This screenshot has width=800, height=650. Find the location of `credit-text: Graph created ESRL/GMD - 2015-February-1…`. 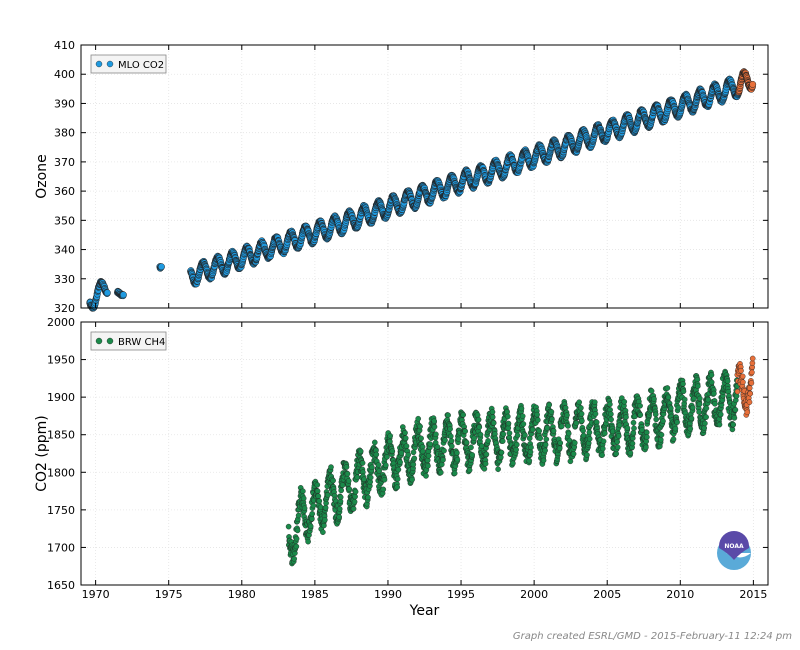

credit-text: Graph created ESRL/GMD - 2015-February-1… is located at coordinates (652, 636).